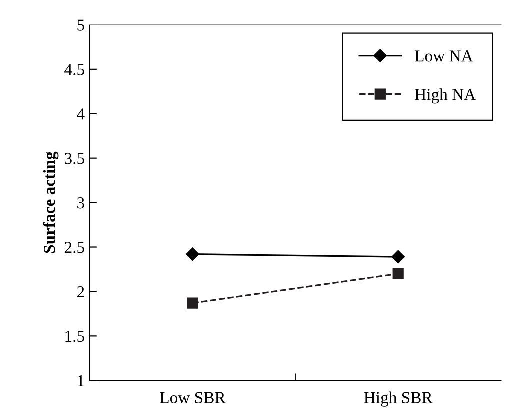 The image size is (514, 416). I want to click on y-tick-label: 2, so click(80, 292).